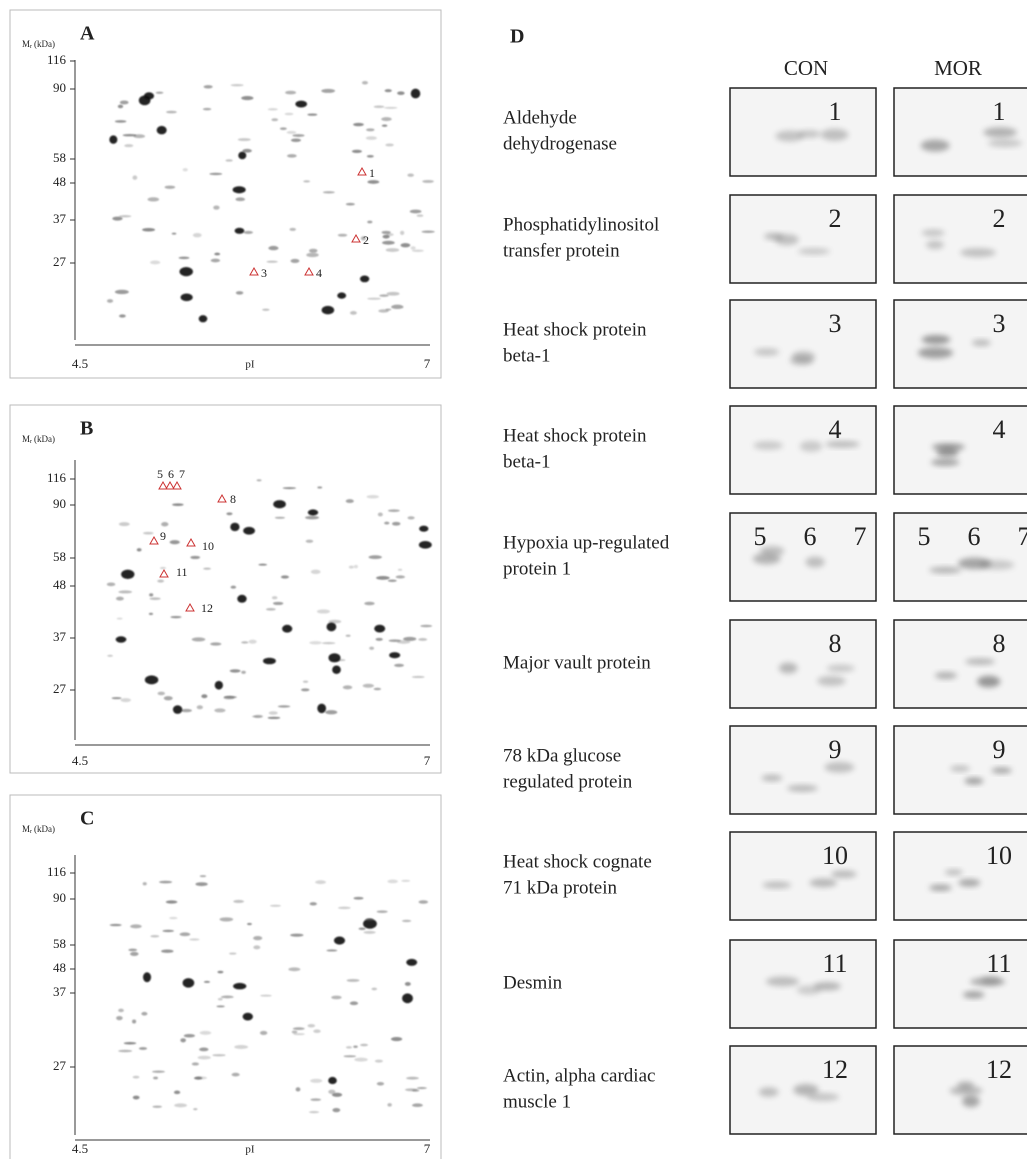 The height and width of the screenshot is (1159, 1027). Describe the element at coordinates (835, 1069) in the screenshot. I see `spot-number: 12` at that location.